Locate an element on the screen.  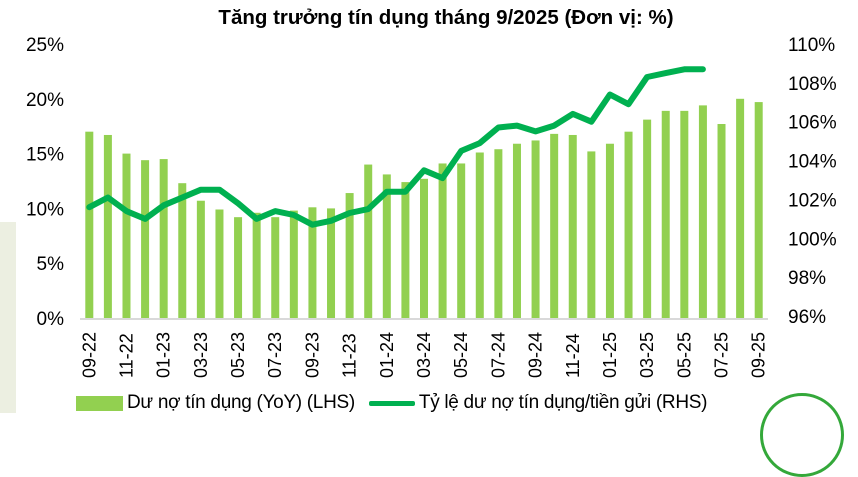
x-axis-tick: 07-25 is located at coordinates (722, 355).